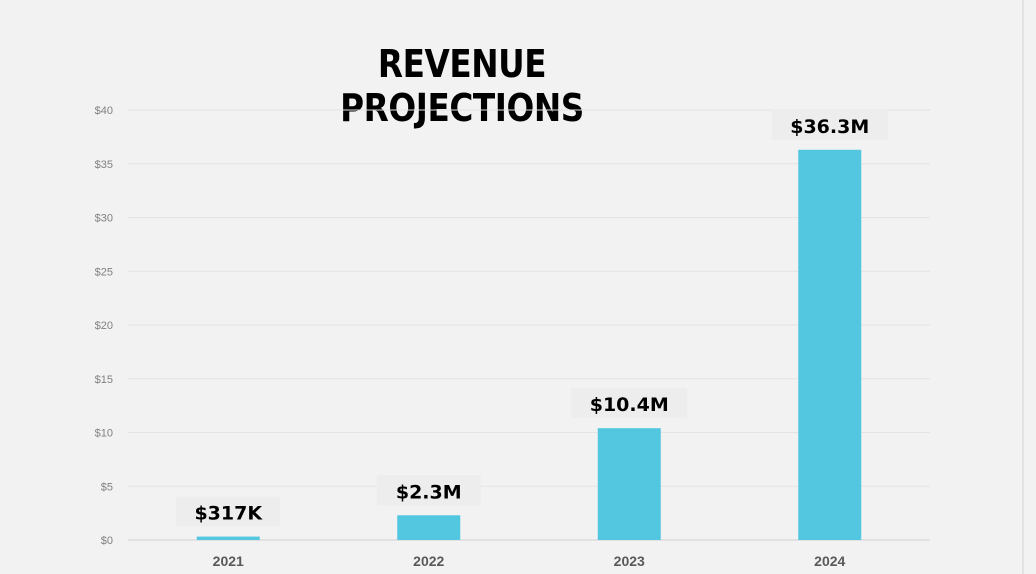  I want to click on y-tick-label: $35, so click(104, 165).